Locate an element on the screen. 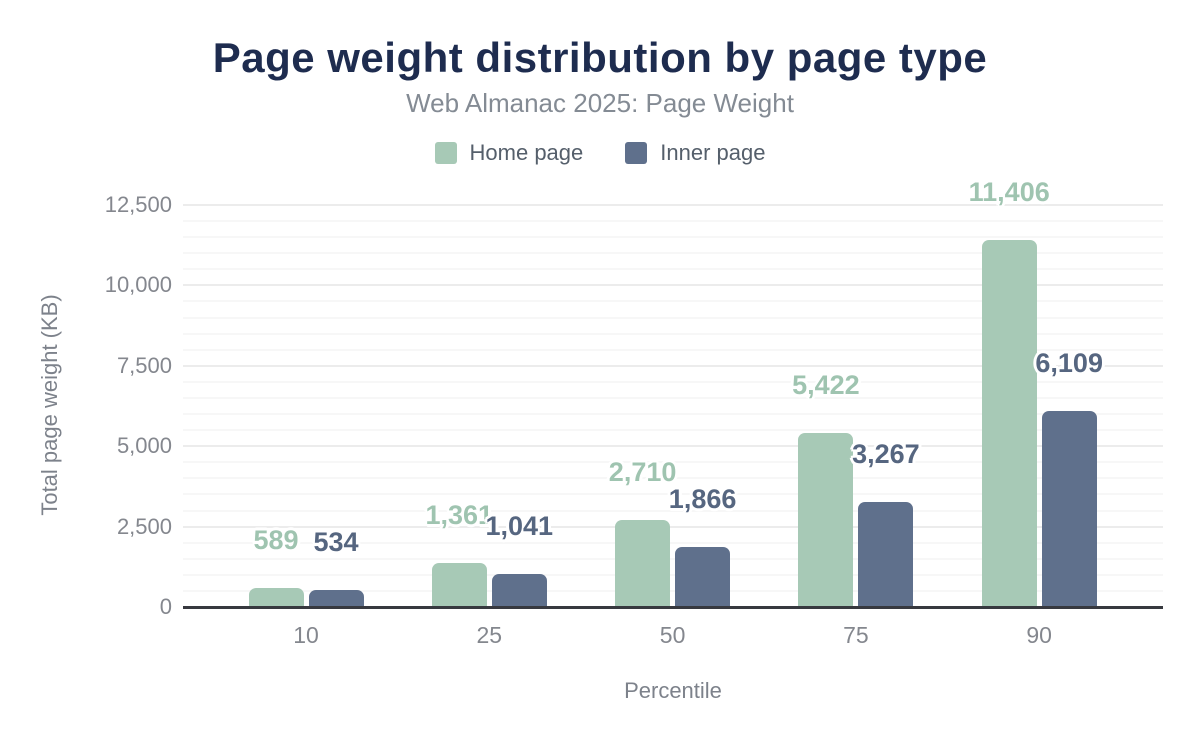 This screenshot has width=1200, height=742. x-tick-label: 25 is located at coordinates (489, 635).